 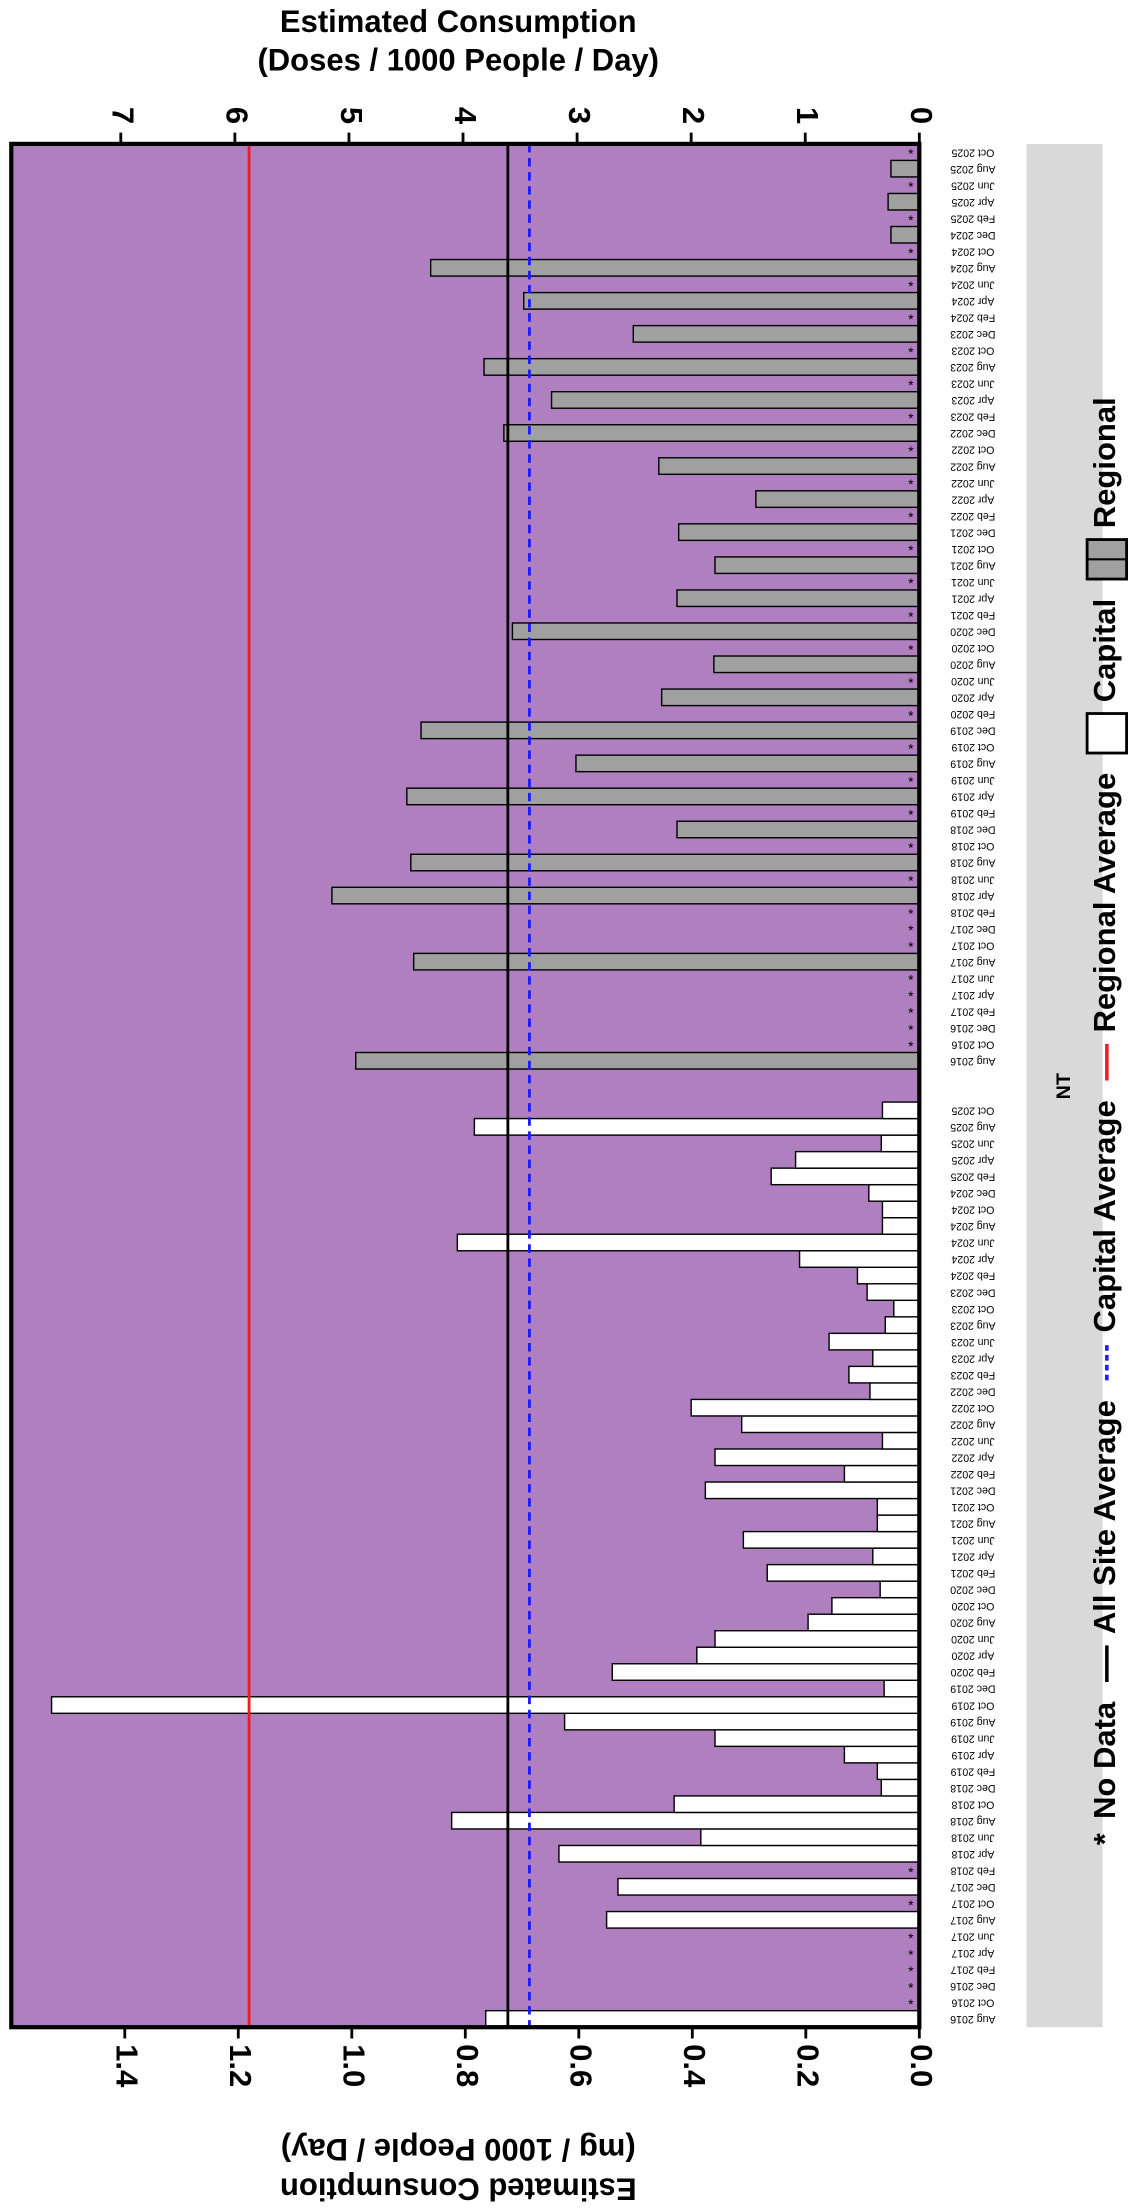 What do you see at coordinates (972, 1986) in the screenshot?
I see `x-tick-label: Dec 2016` at bounding box center [972, 1986].